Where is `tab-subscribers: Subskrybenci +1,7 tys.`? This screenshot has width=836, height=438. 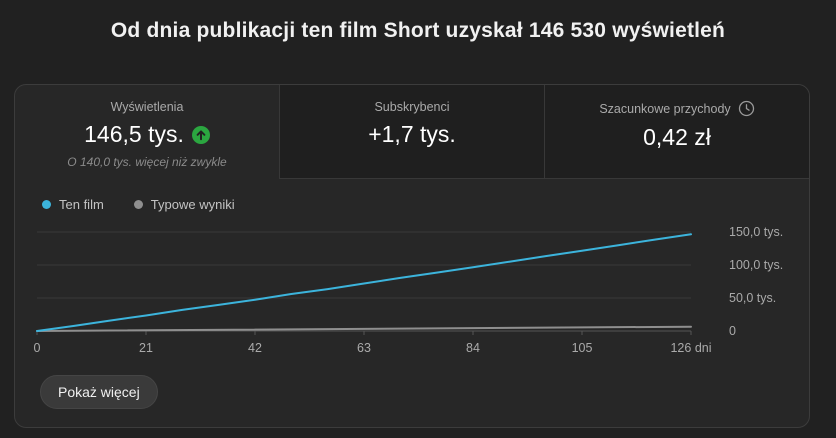 tab-subscribers: Subskrybenci +1,7 tys. is located at coordinates (411, 132).